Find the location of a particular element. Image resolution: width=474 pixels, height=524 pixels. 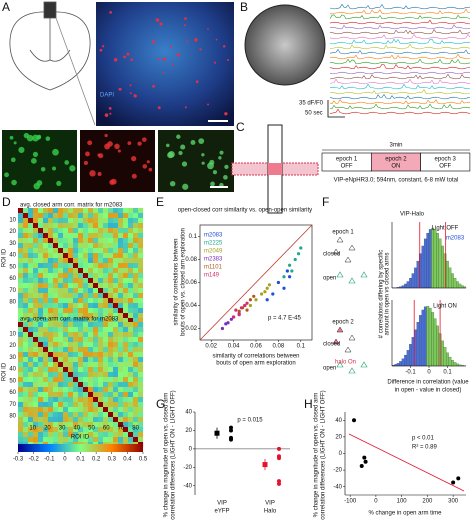

label: ROI ID is located at coordinates (5, 371).